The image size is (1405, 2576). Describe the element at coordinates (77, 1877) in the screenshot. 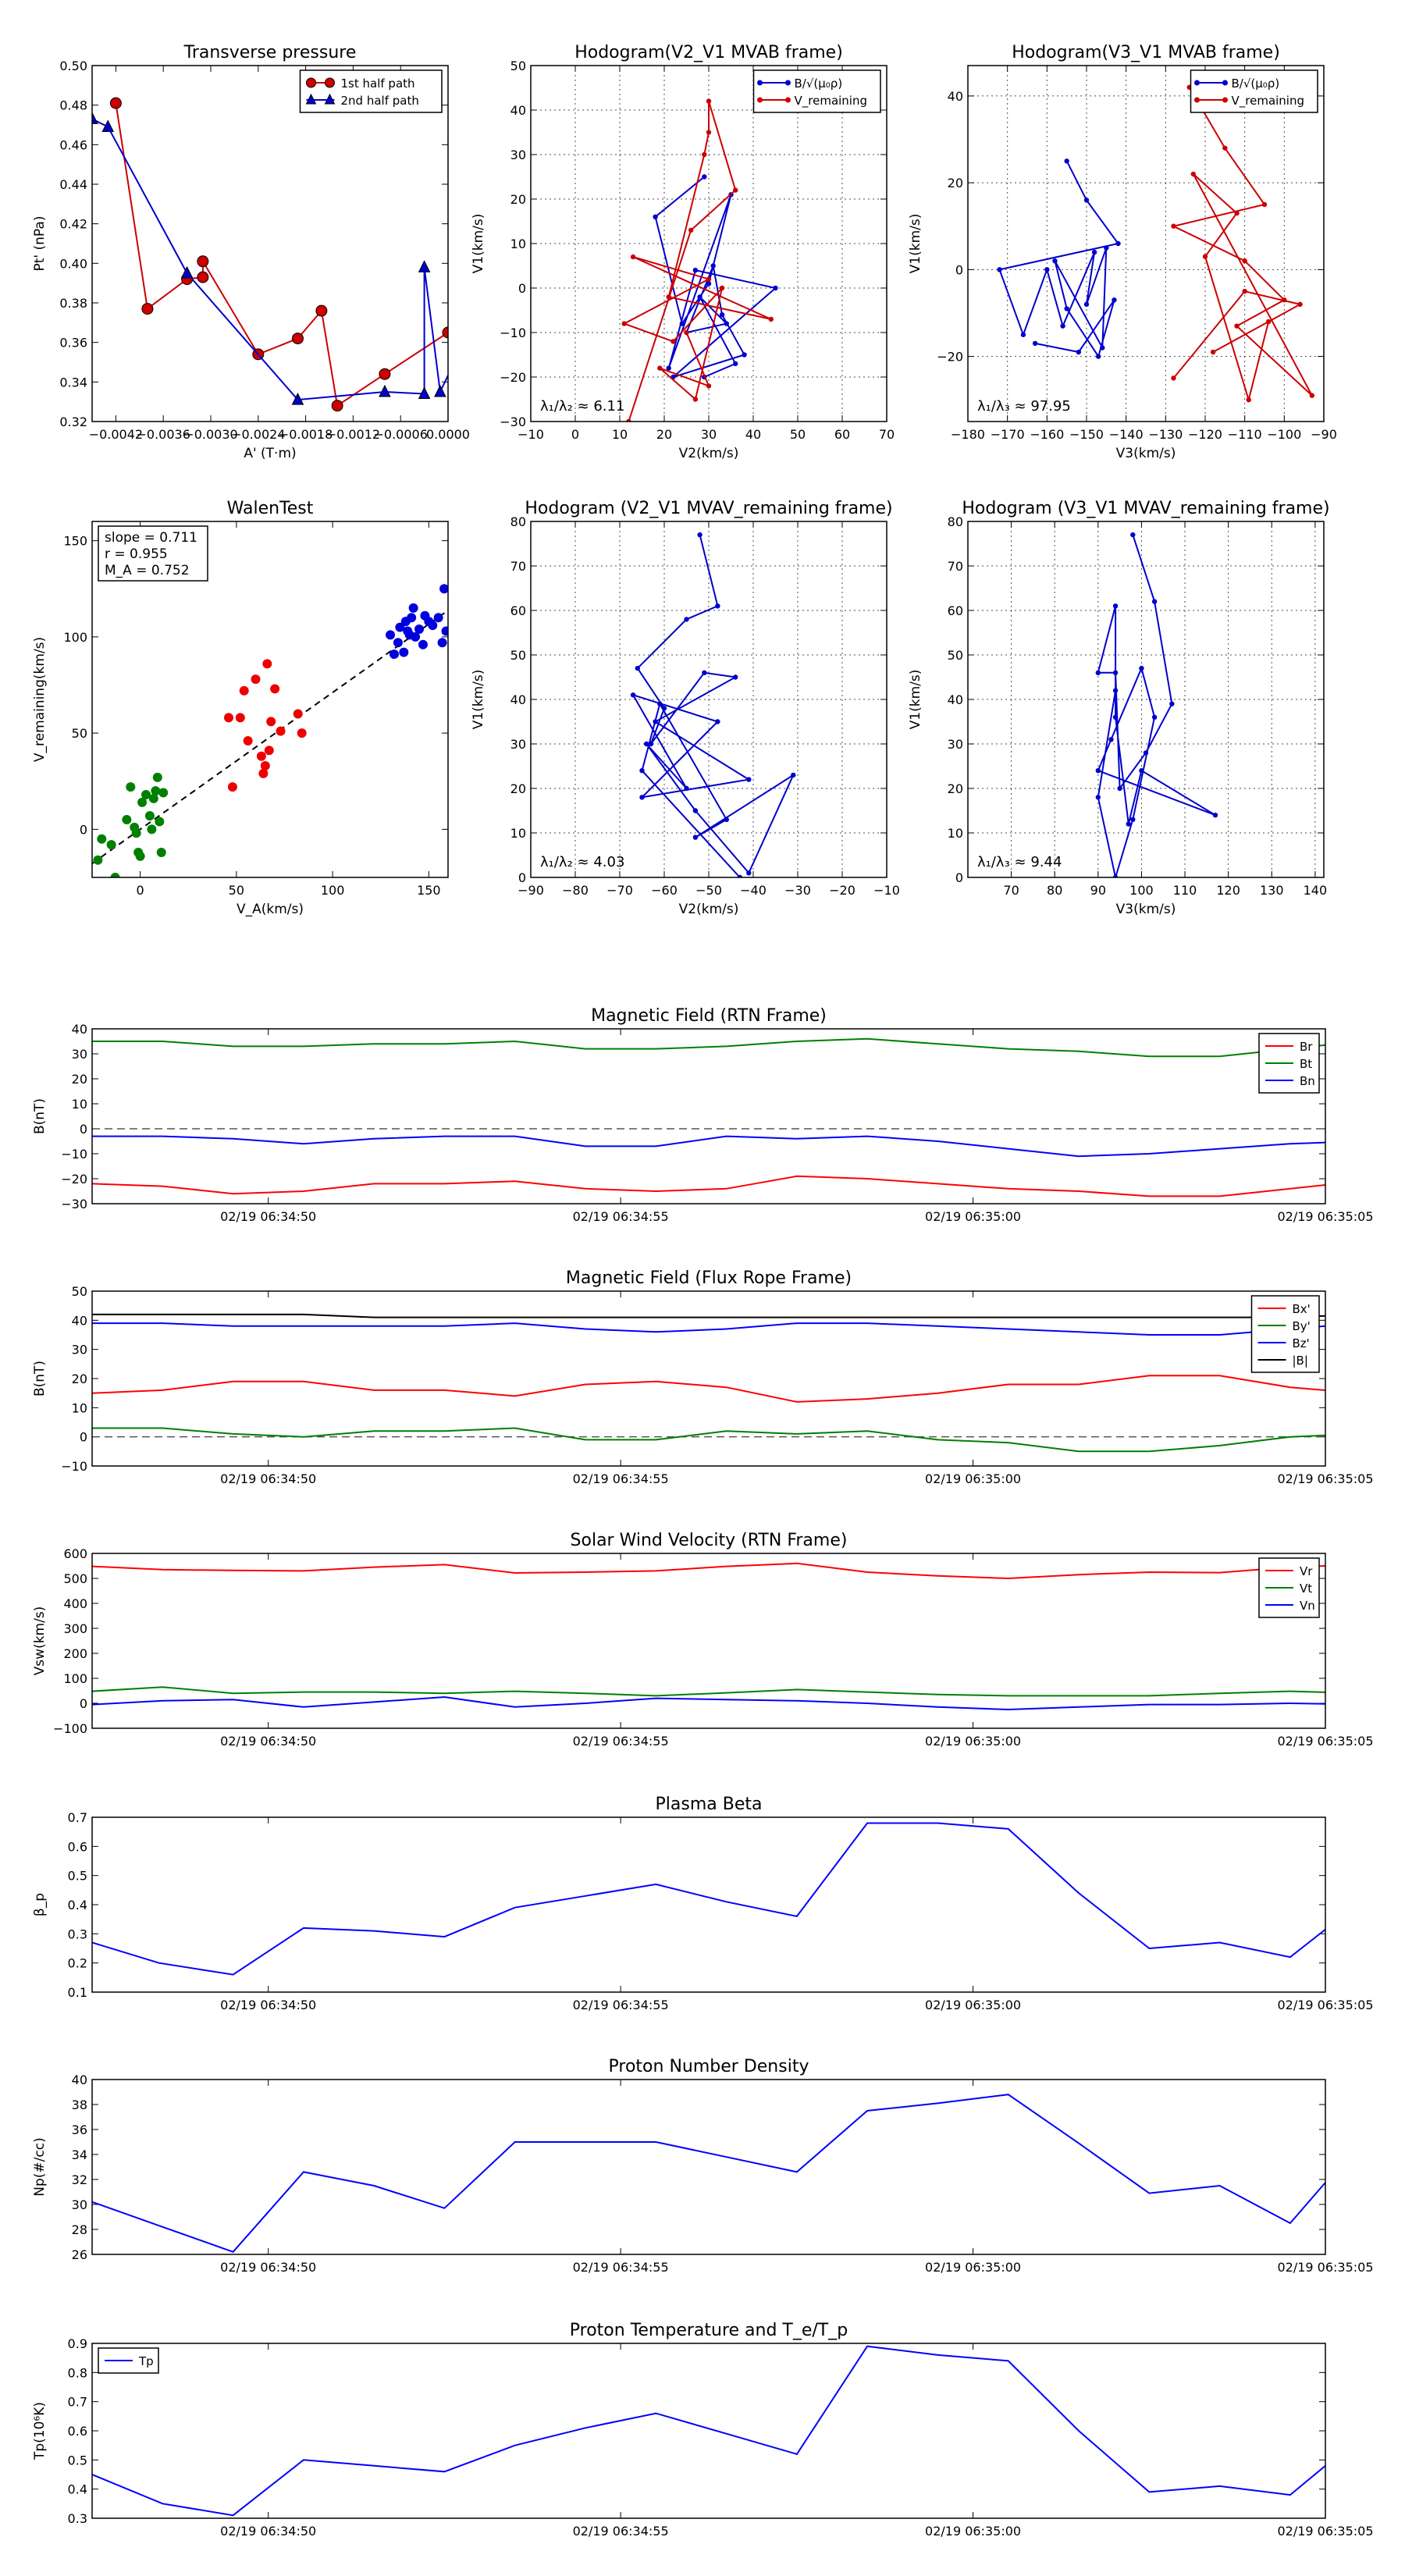

I see `y-tick-label: 0.5` at that location.